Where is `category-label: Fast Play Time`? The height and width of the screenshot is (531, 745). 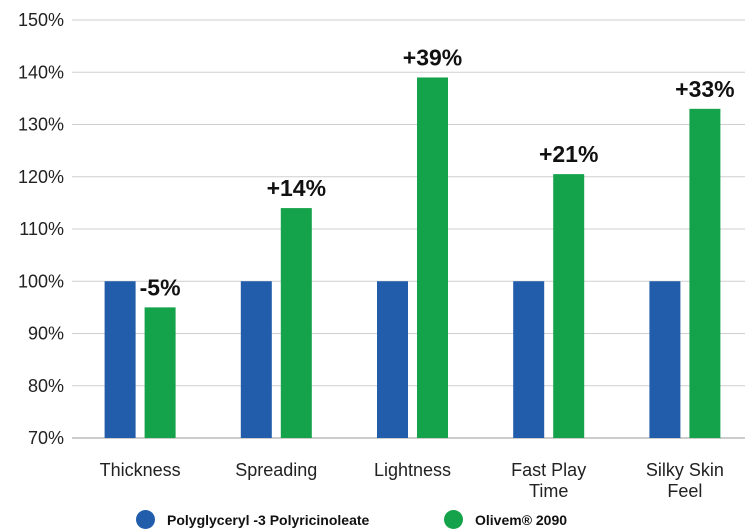
category-label: Fast Play Time is located at coordinates (548, 480).